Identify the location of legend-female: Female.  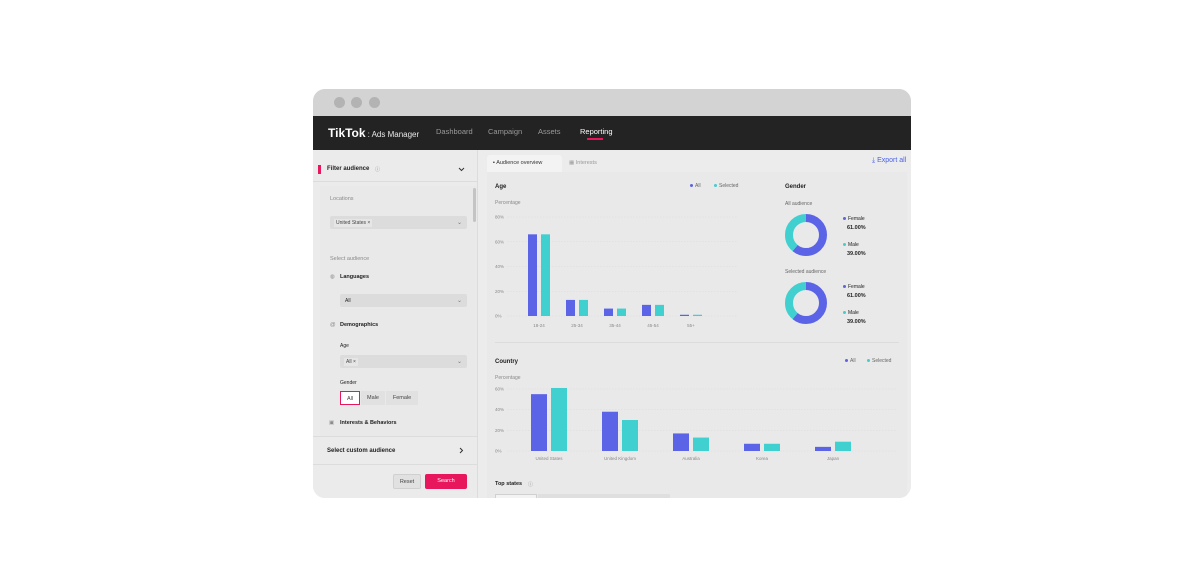
(854, 219).